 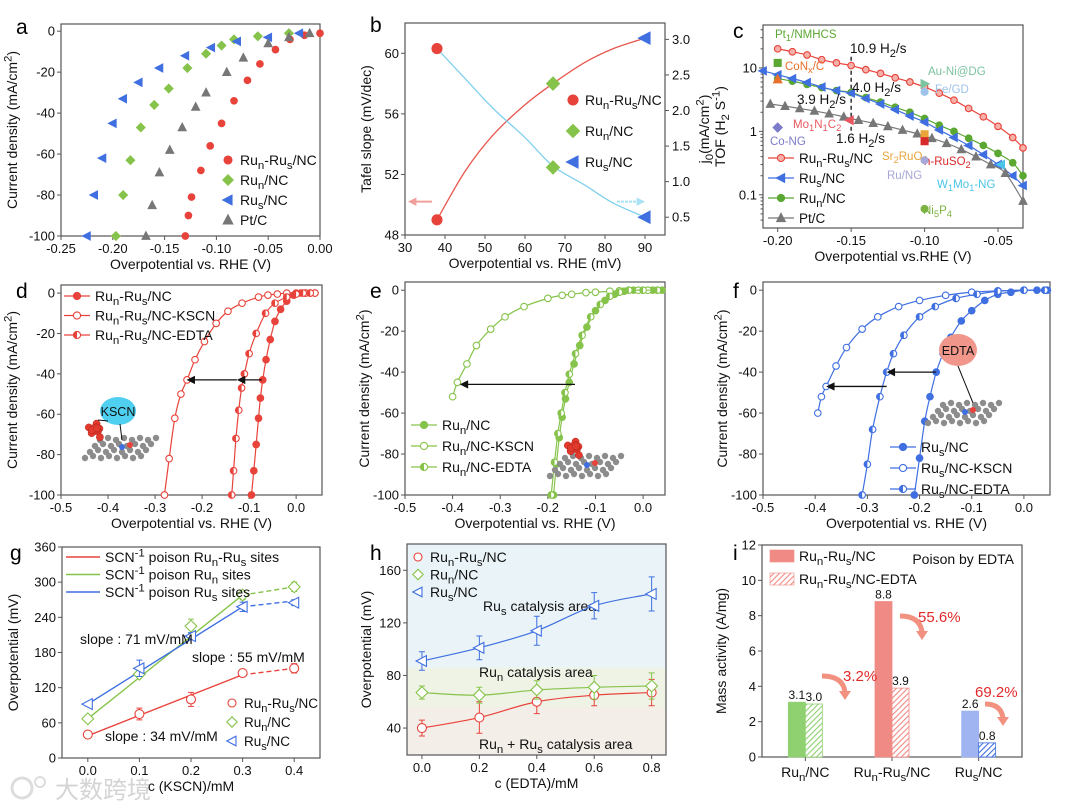 I want to click on x-axis-label: Overpotential vs. RHE (V), so click(x=191, y=523).